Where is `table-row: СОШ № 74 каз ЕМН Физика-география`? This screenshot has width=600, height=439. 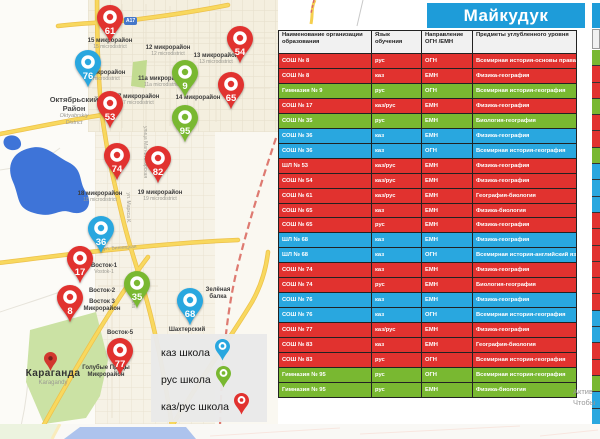 table-row: СОШ № 74 каз ЕМН Физика-география is located at coordinates (427, 270).